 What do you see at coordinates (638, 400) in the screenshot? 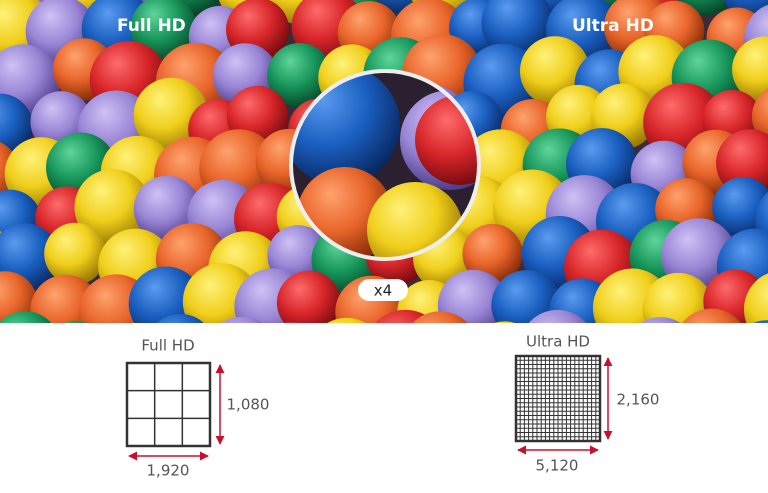
I see `ultra-hd-height: 2,160` at bounding box center [638, 400].